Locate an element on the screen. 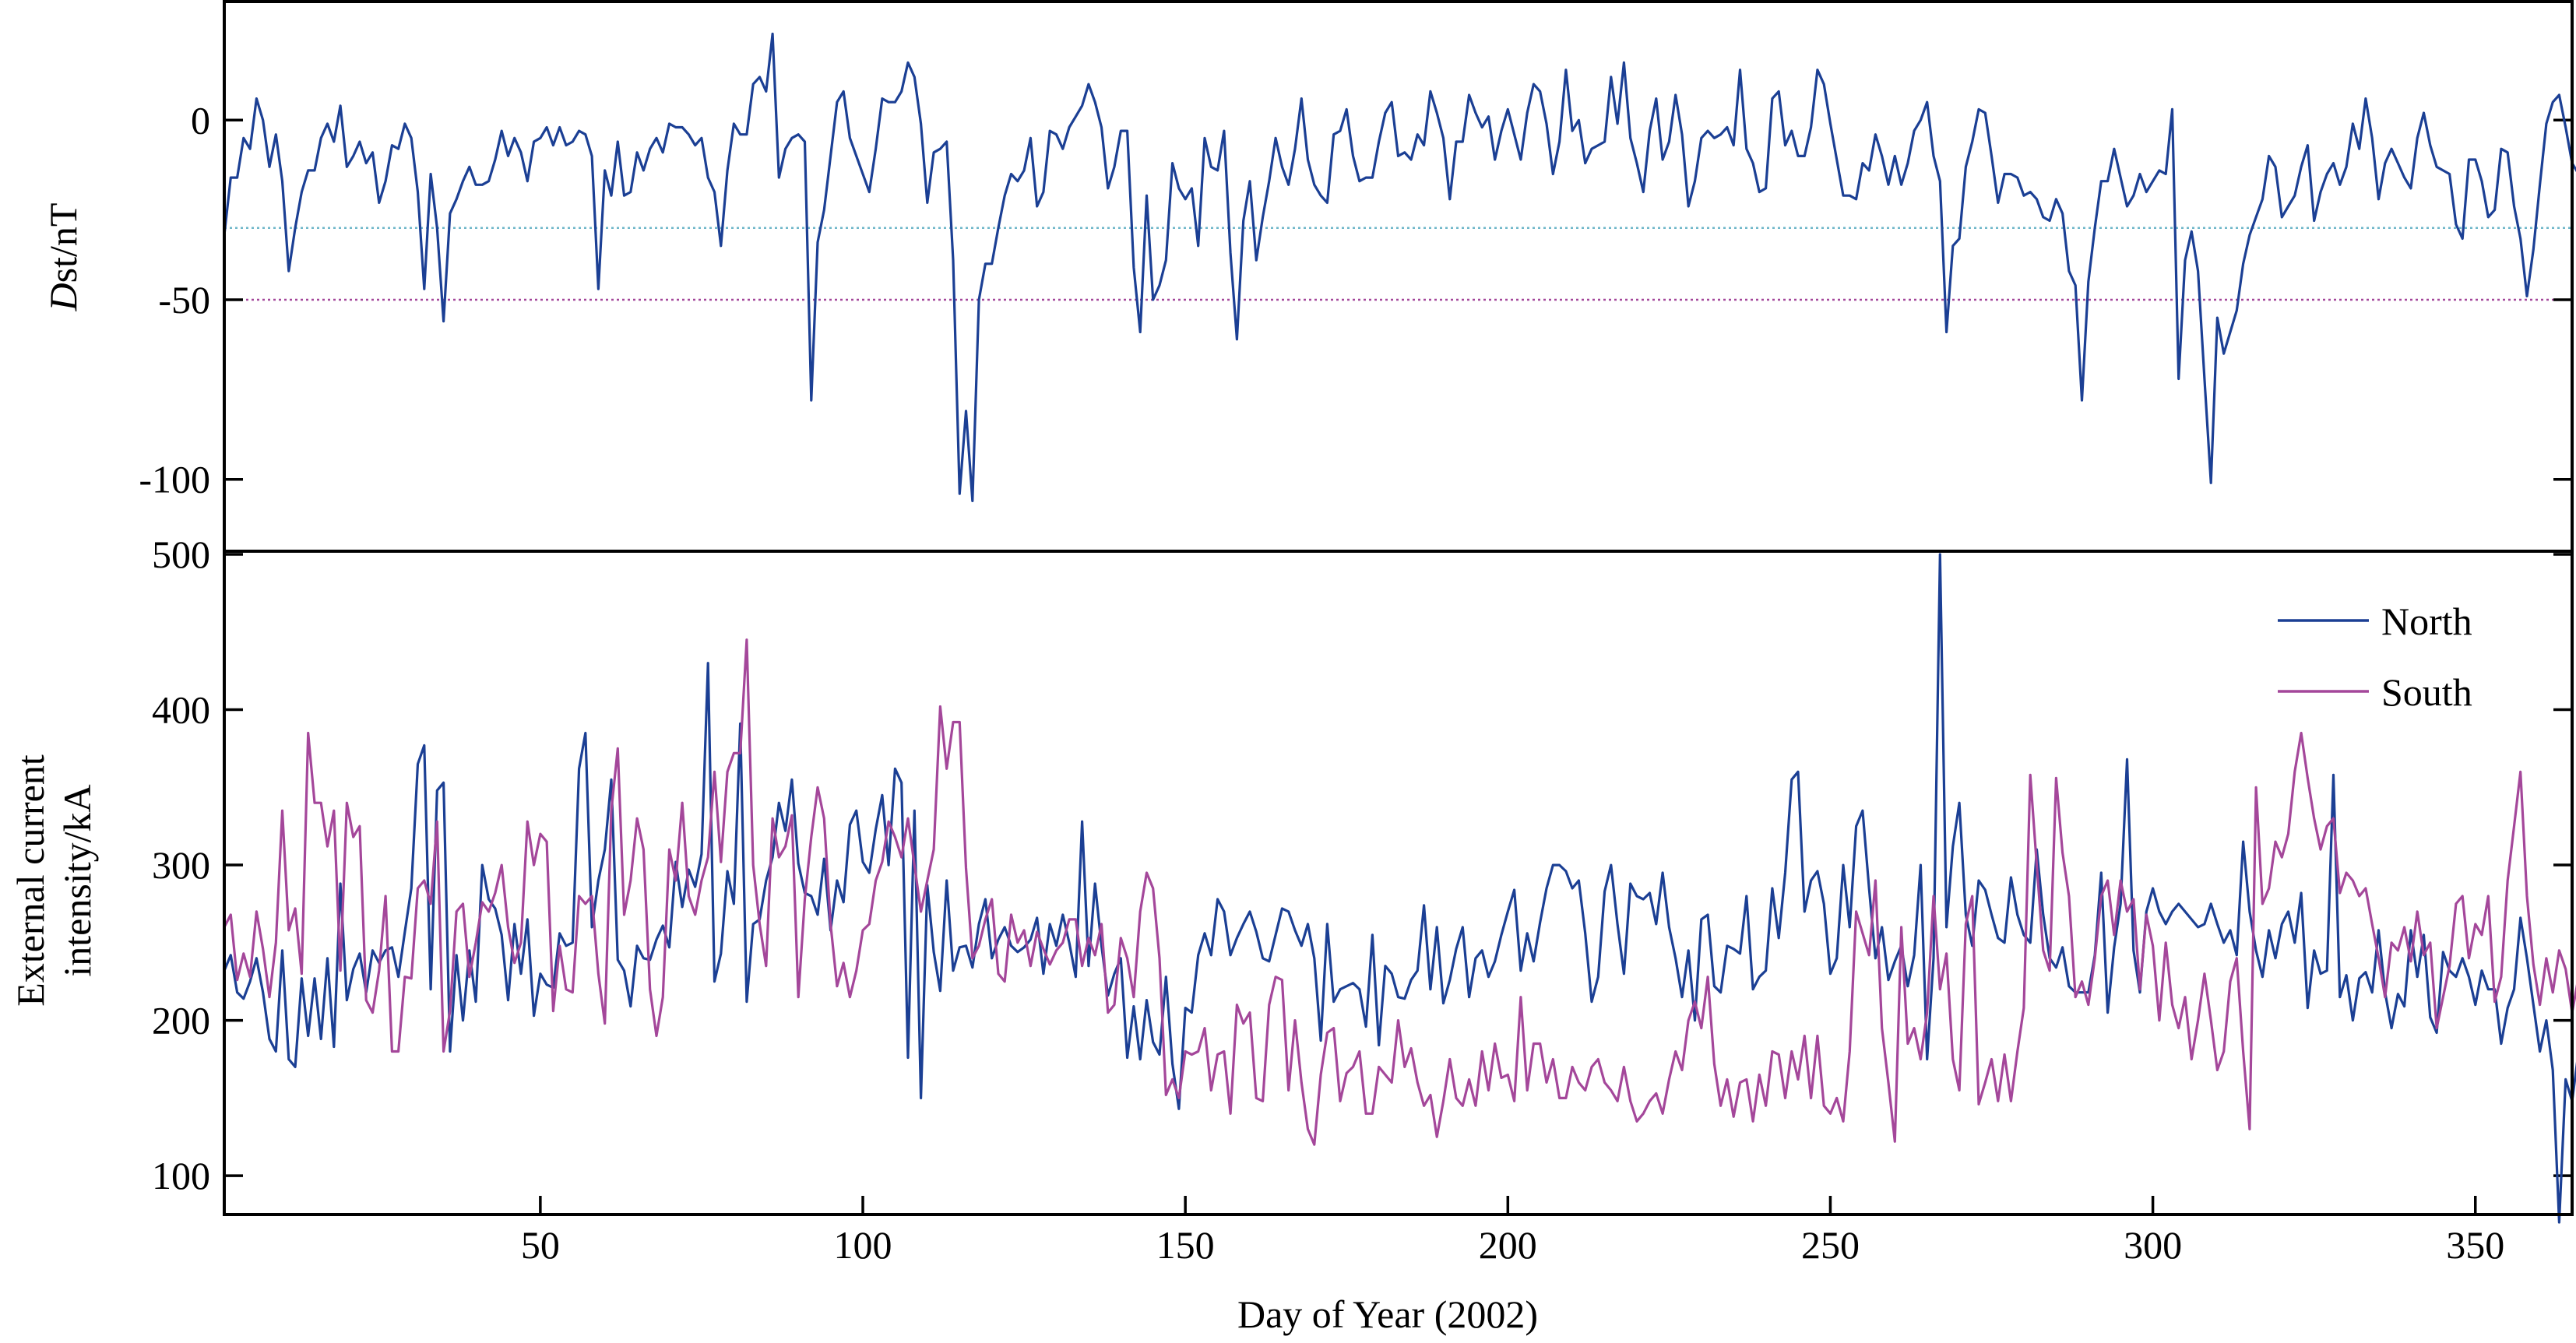 The height and width of the screenshot is (1343, 2576). dst-reference-lines is located at coordinates (1398, 264).